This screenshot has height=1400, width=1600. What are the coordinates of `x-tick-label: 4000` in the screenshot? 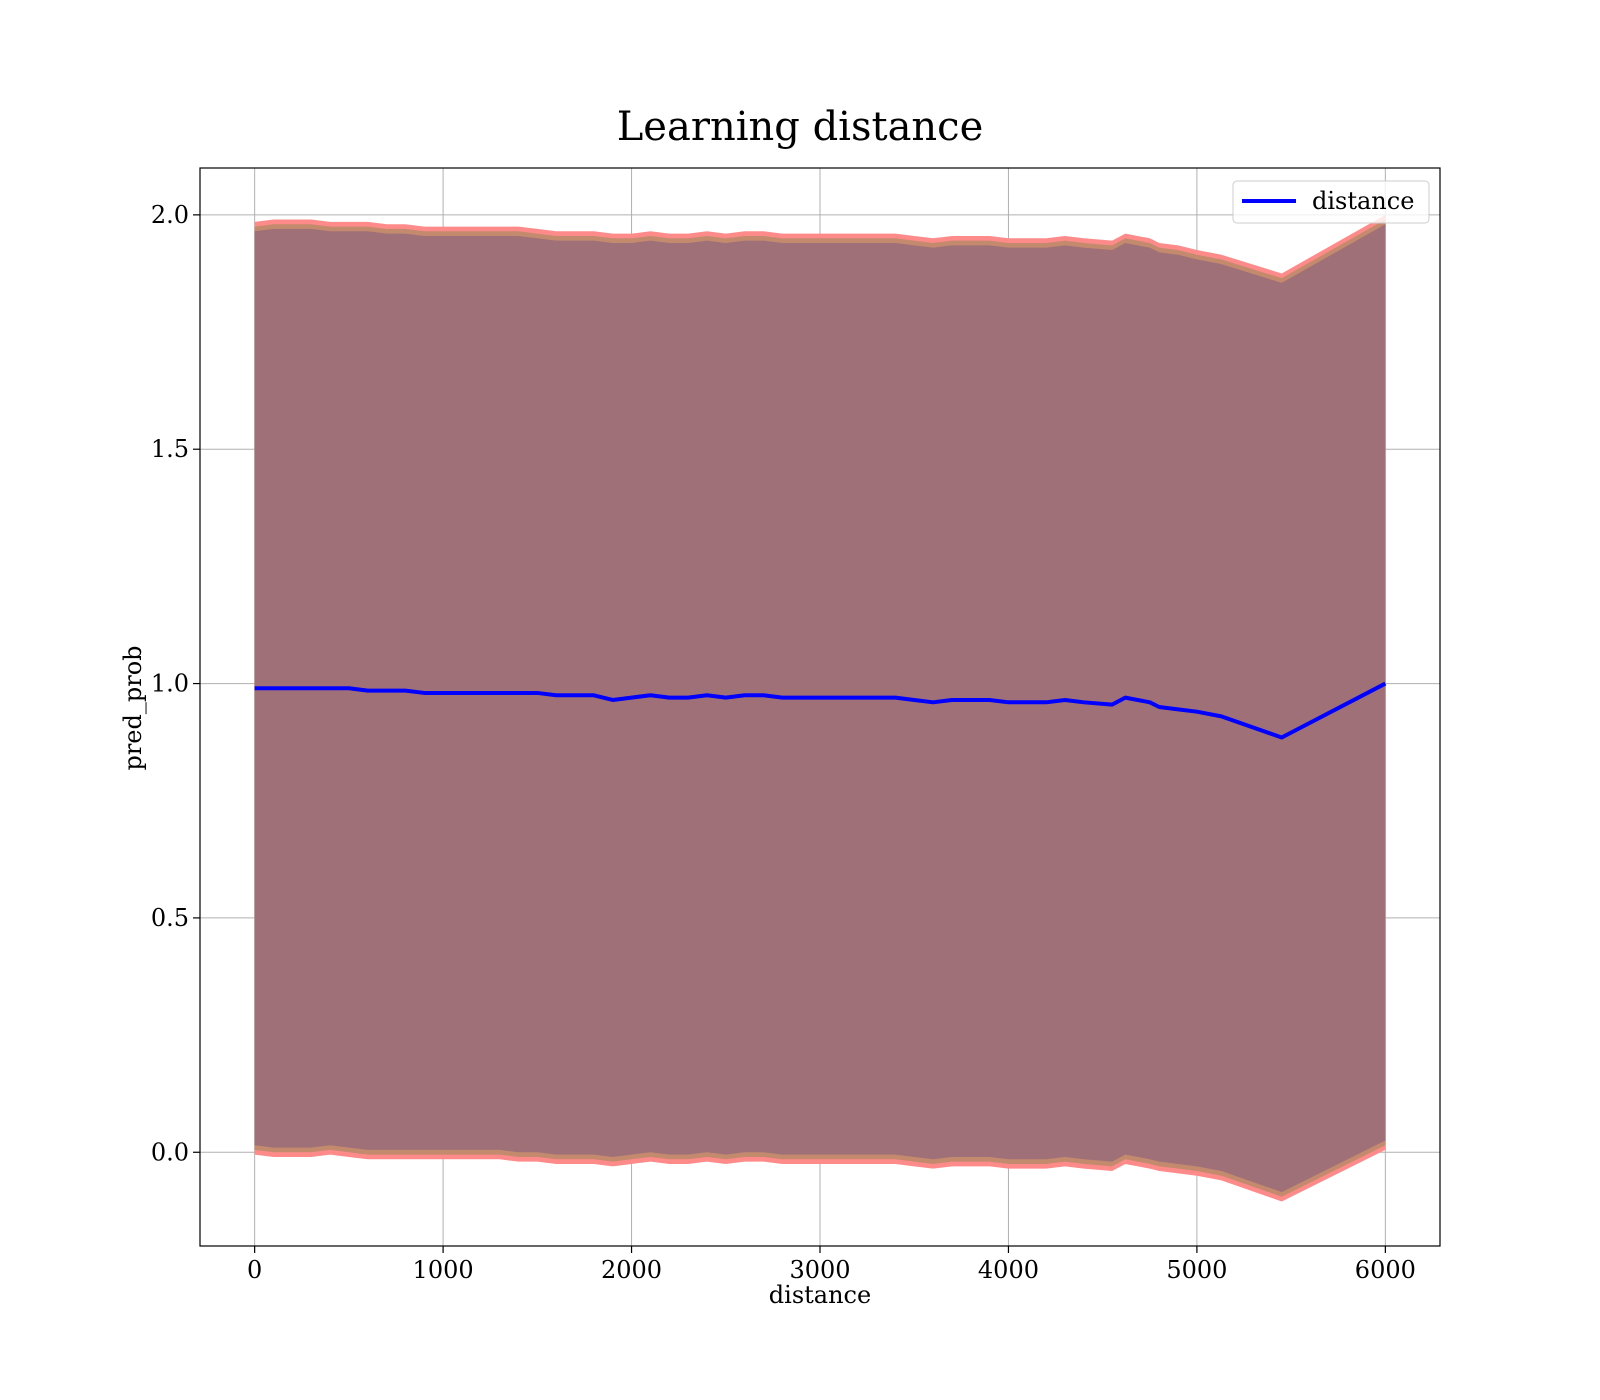 It's located at (1008, 1270).